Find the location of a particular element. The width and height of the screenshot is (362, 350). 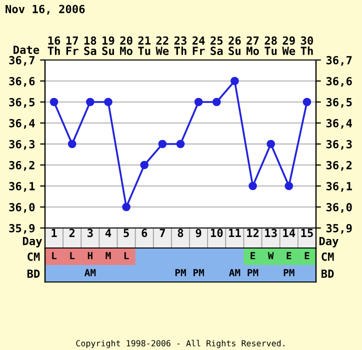

x-tick-label: 21 Tu is located at coordinates (144, 46).